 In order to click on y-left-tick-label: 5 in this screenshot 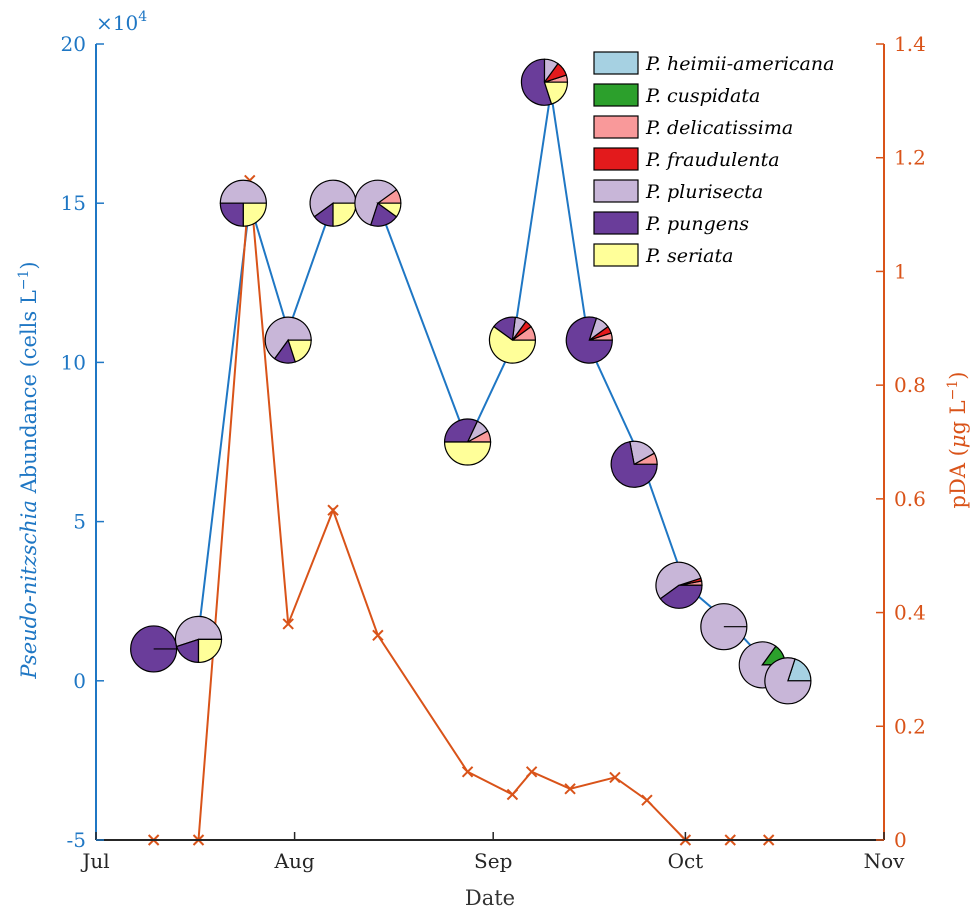, I will do `click(79, 522)`.